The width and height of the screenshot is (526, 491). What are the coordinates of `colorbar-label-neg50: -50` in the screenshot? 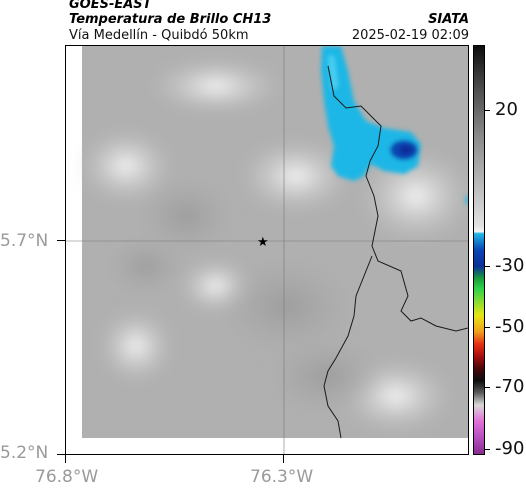 It's located at (510, 326).